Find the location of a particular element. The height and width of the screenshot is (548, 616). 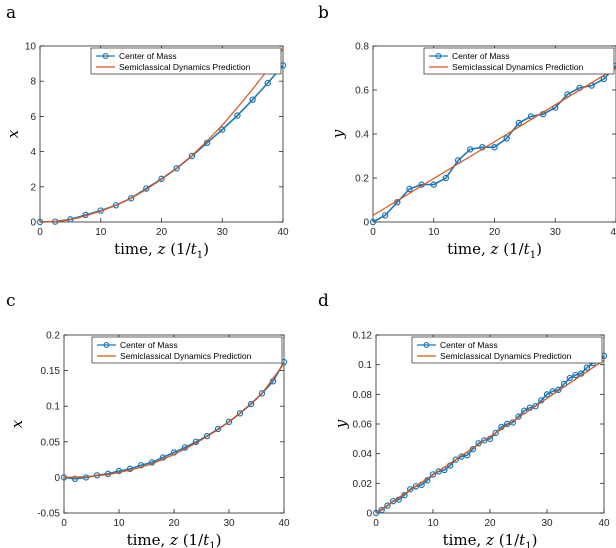

y-tick-label-c: 0 is located at coordinates (57, 478).